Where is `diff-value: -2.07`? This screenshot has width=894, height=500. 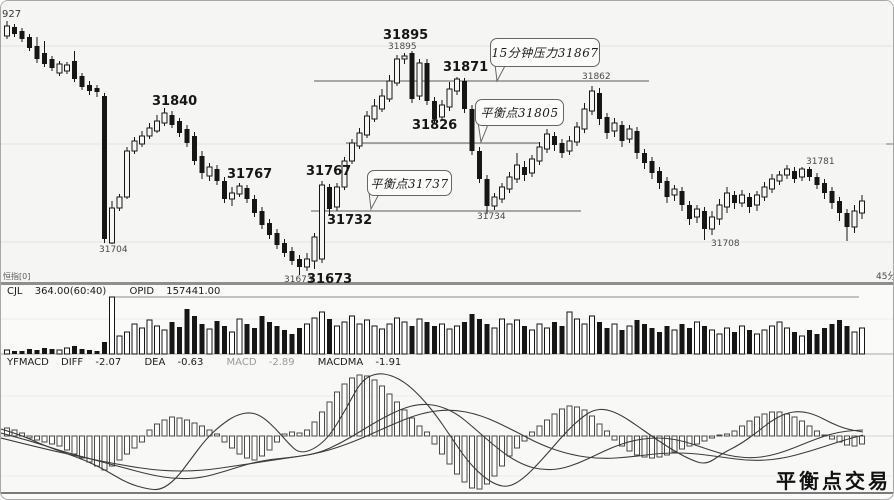
diff-value: -2.07 is located at coordinates (108, 362).